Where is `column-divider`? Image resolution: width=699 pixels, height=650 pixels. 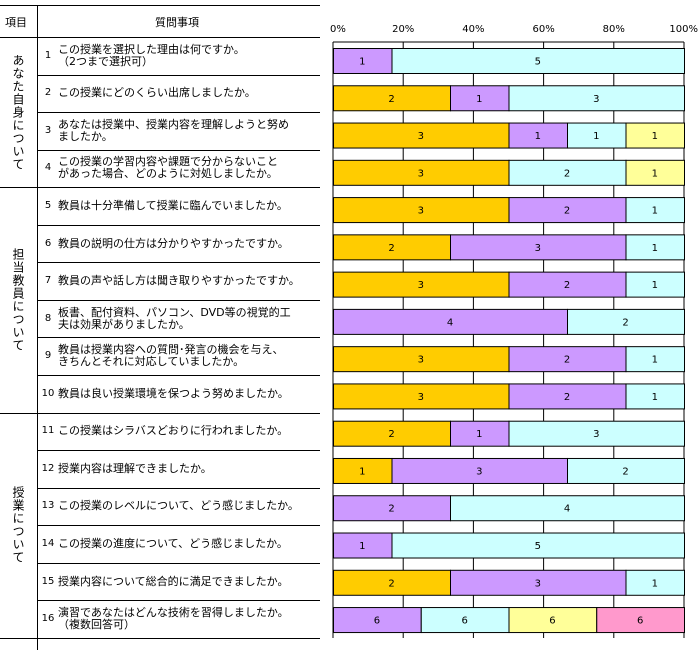 column-divider is located at coordinates (37, 327).